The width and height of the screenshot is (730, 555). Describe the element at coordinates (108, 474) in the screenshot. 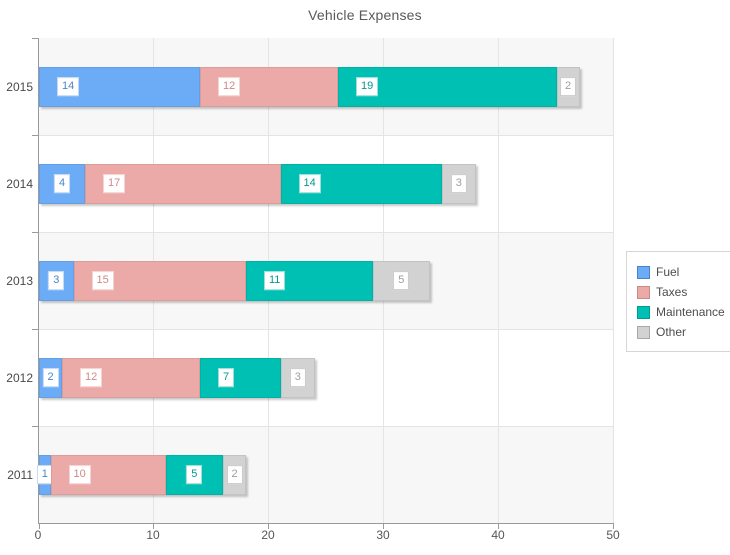

I see `bar-segment: 10` at that location.